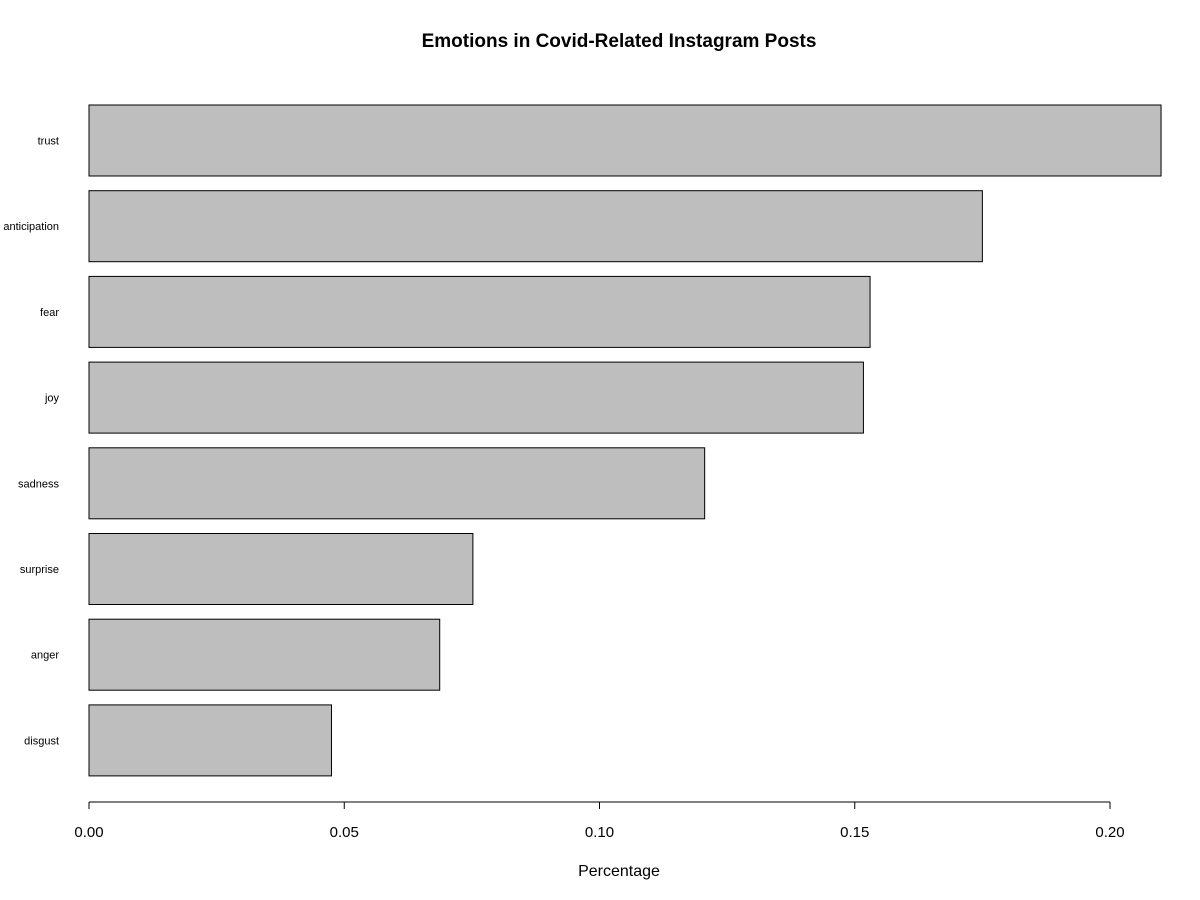  What do you see at coordinates (281, 569) in the screenshot?
I see `bar-surprise` at bounding box center [281, 569].